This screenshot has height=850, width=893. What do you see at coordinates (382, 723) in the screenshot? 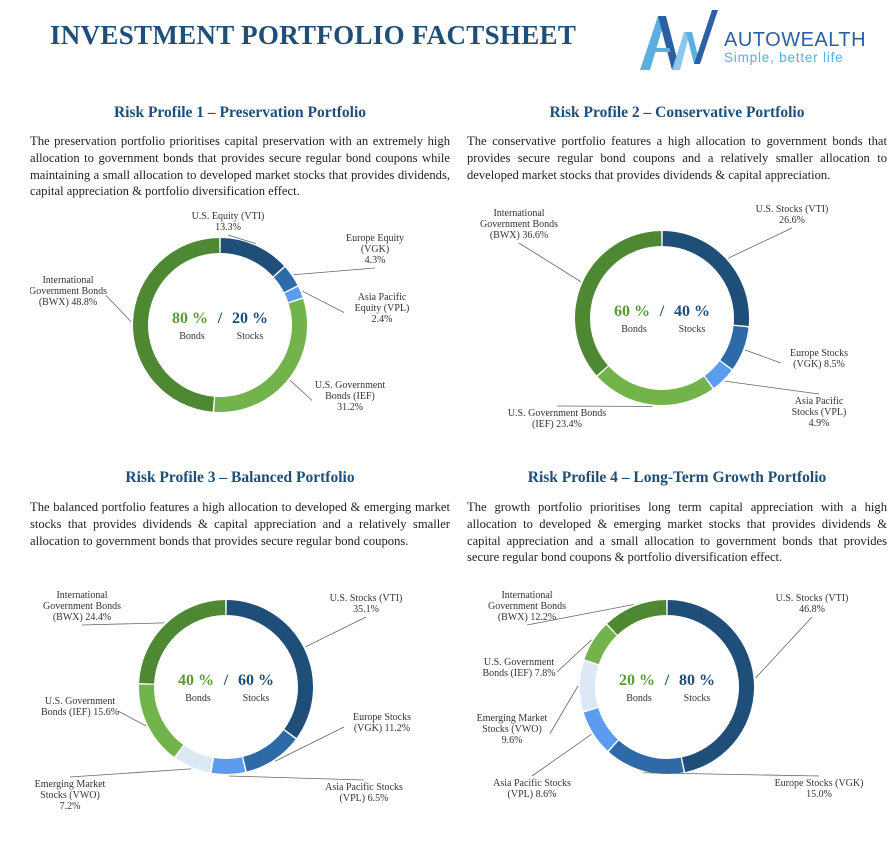
I see `slice-label-vgk: Europe Stocks (VGK) 11.2%` at bounding box center [382, 723].